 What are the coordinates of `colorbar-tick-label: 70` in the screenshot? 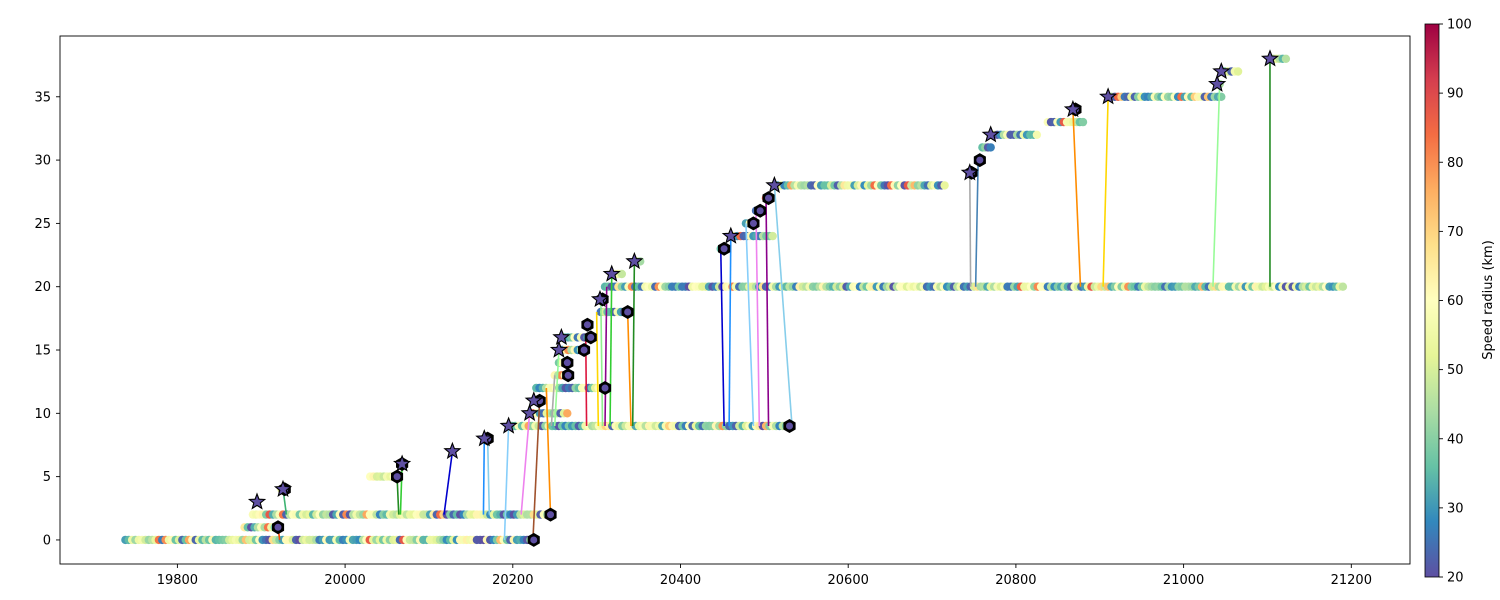 It's located at (1455, 232).